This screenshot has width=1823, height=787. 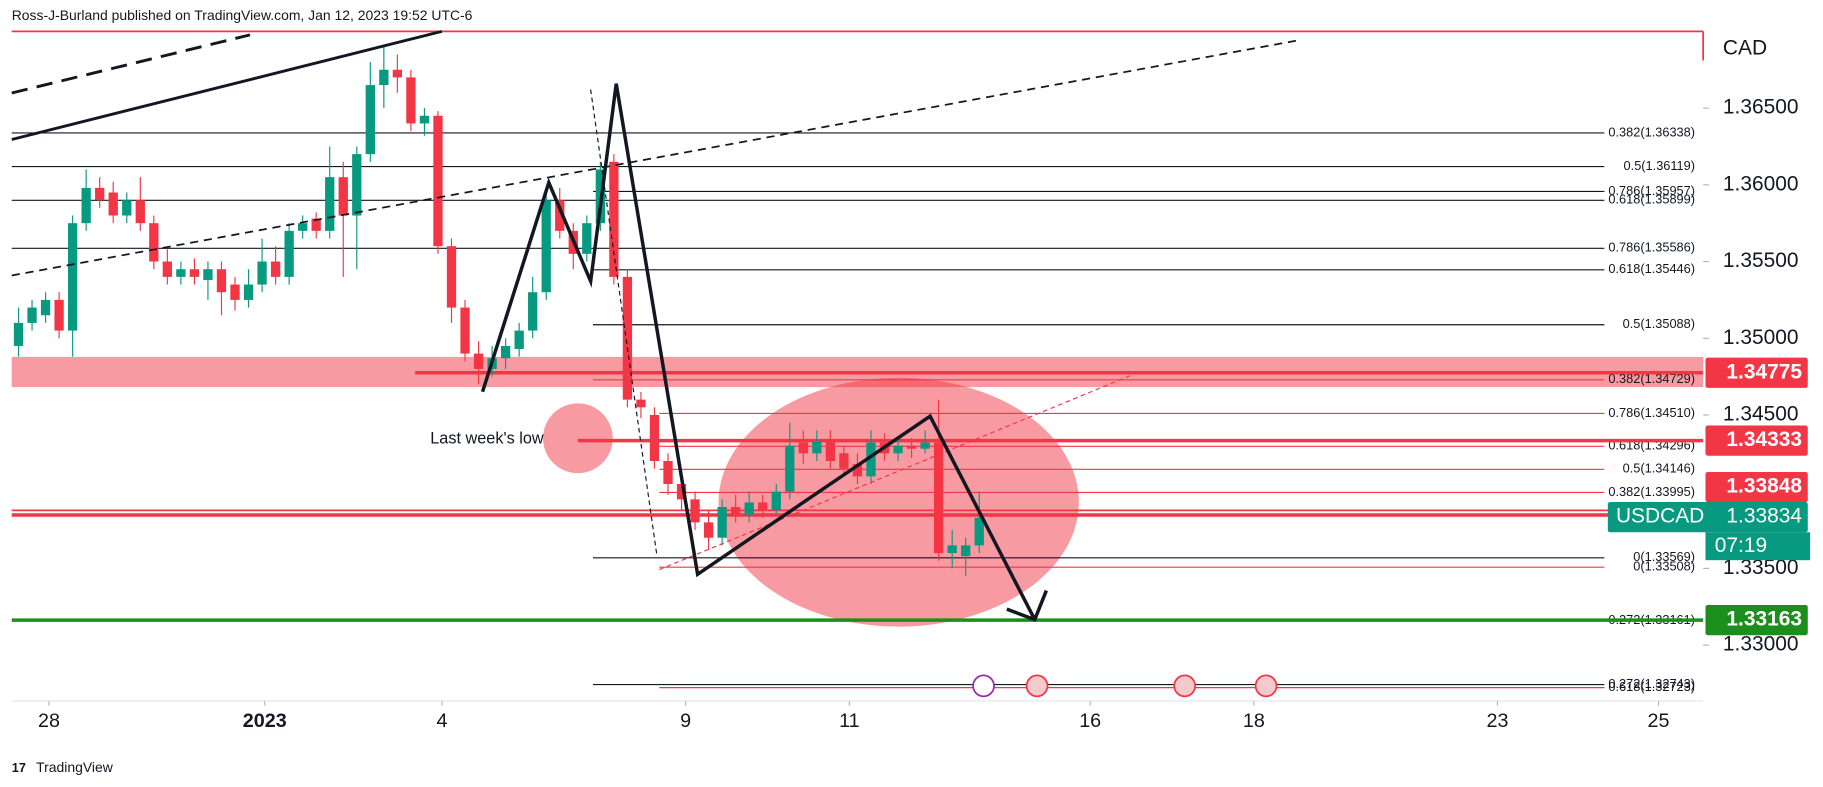 I want to click on y-tick-label: 1.35000, so click(x=1761, y=337).